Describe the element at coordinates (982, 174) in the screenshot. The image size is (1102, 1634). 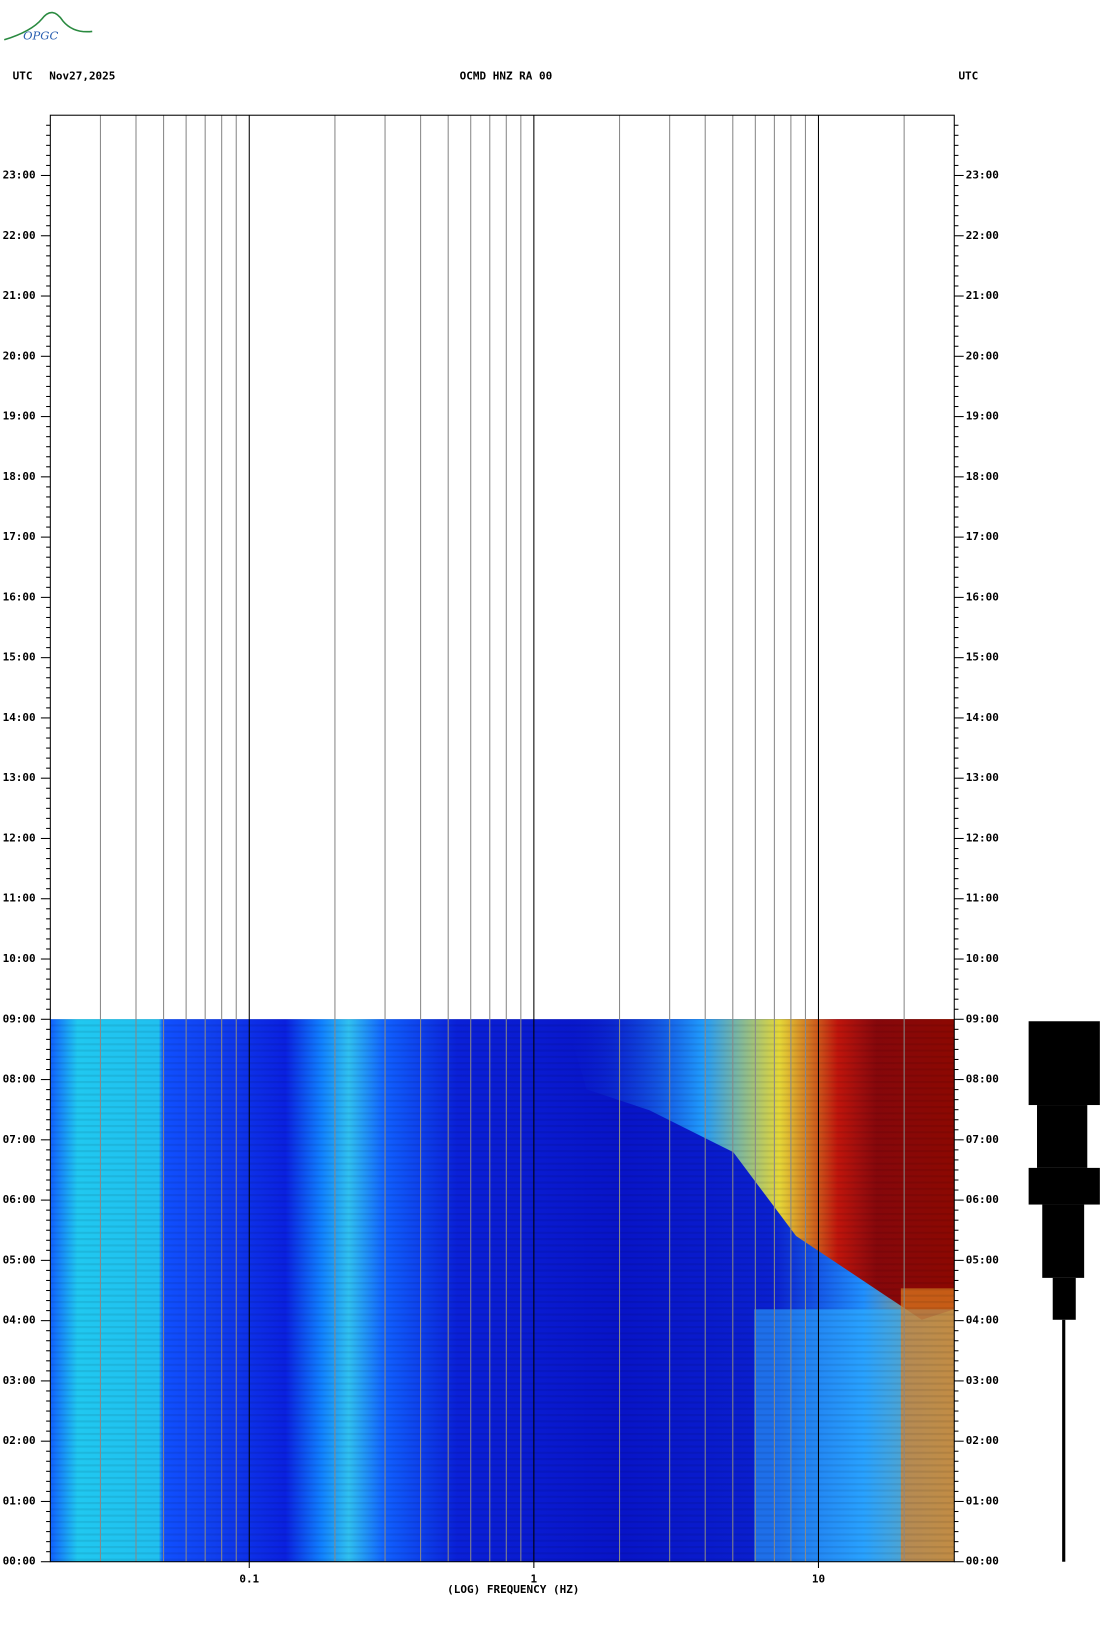
I see `y-tick-label-right: 23:00` at that location.